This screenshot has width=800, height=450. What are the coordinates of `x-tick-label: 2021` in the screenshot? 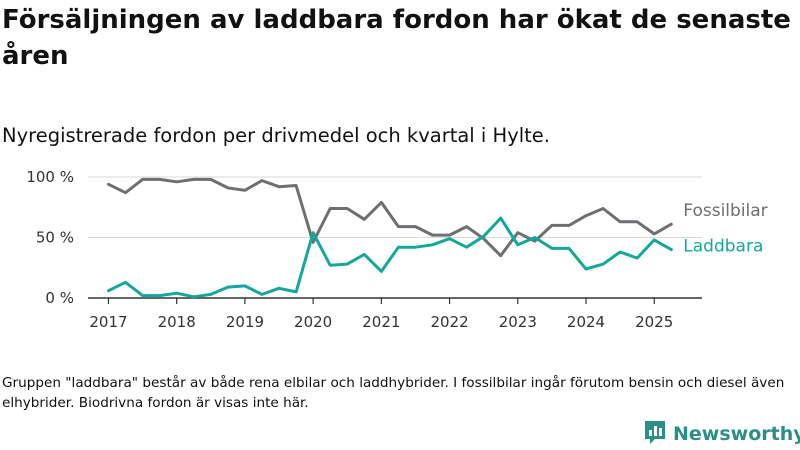 It's located at (381, 322).